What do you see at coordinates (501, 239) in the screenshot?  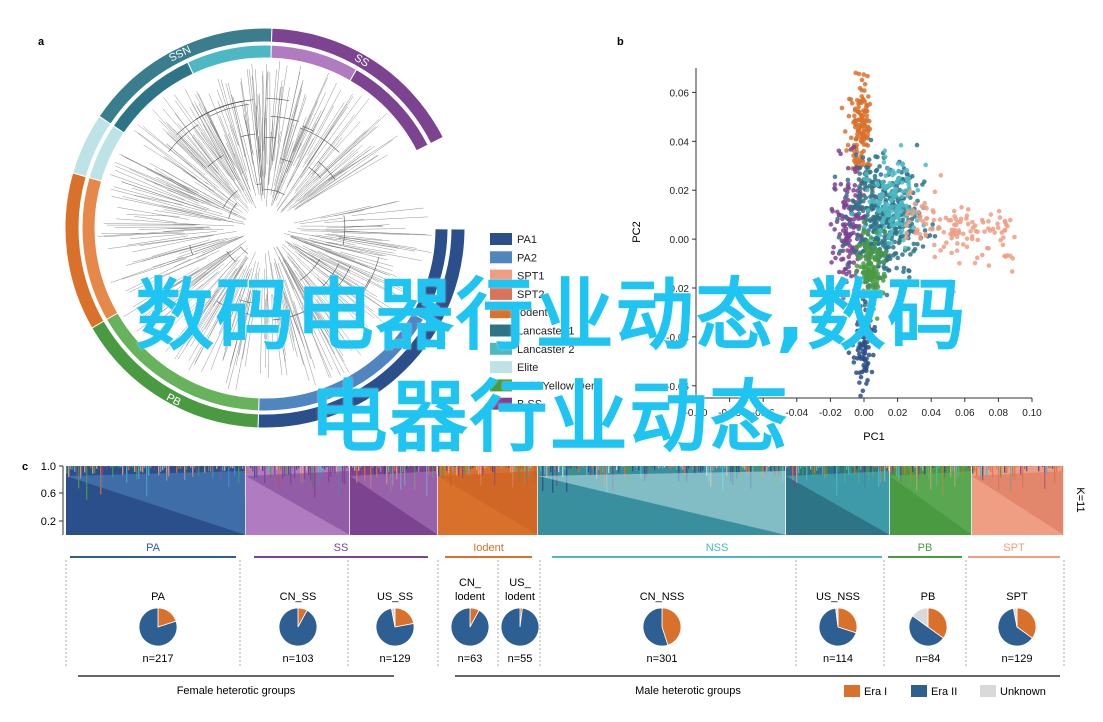 I see `legend-swatch` at bounding box center [501, 239].